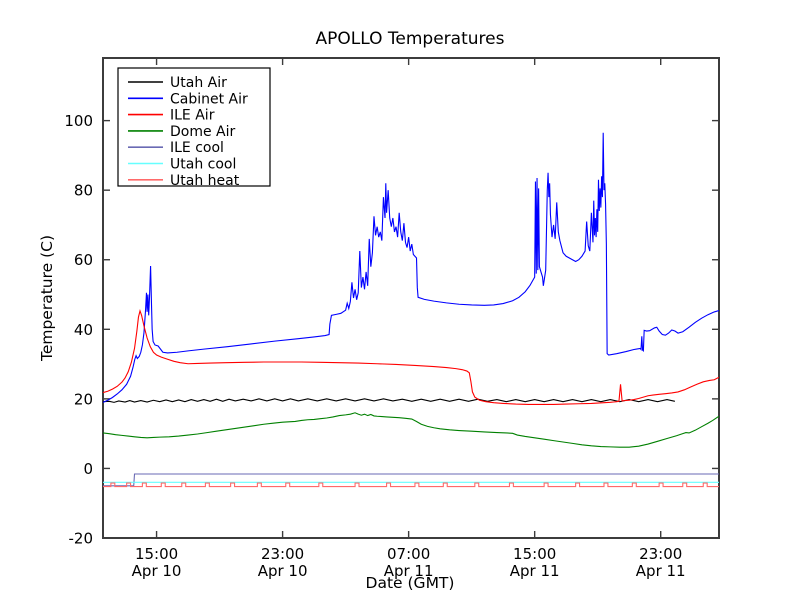 This screenshot has width=800, height=600. Describe the element at coordinates (83, 191) in the screenshot. I see `y-tick-label: 80` at that location.